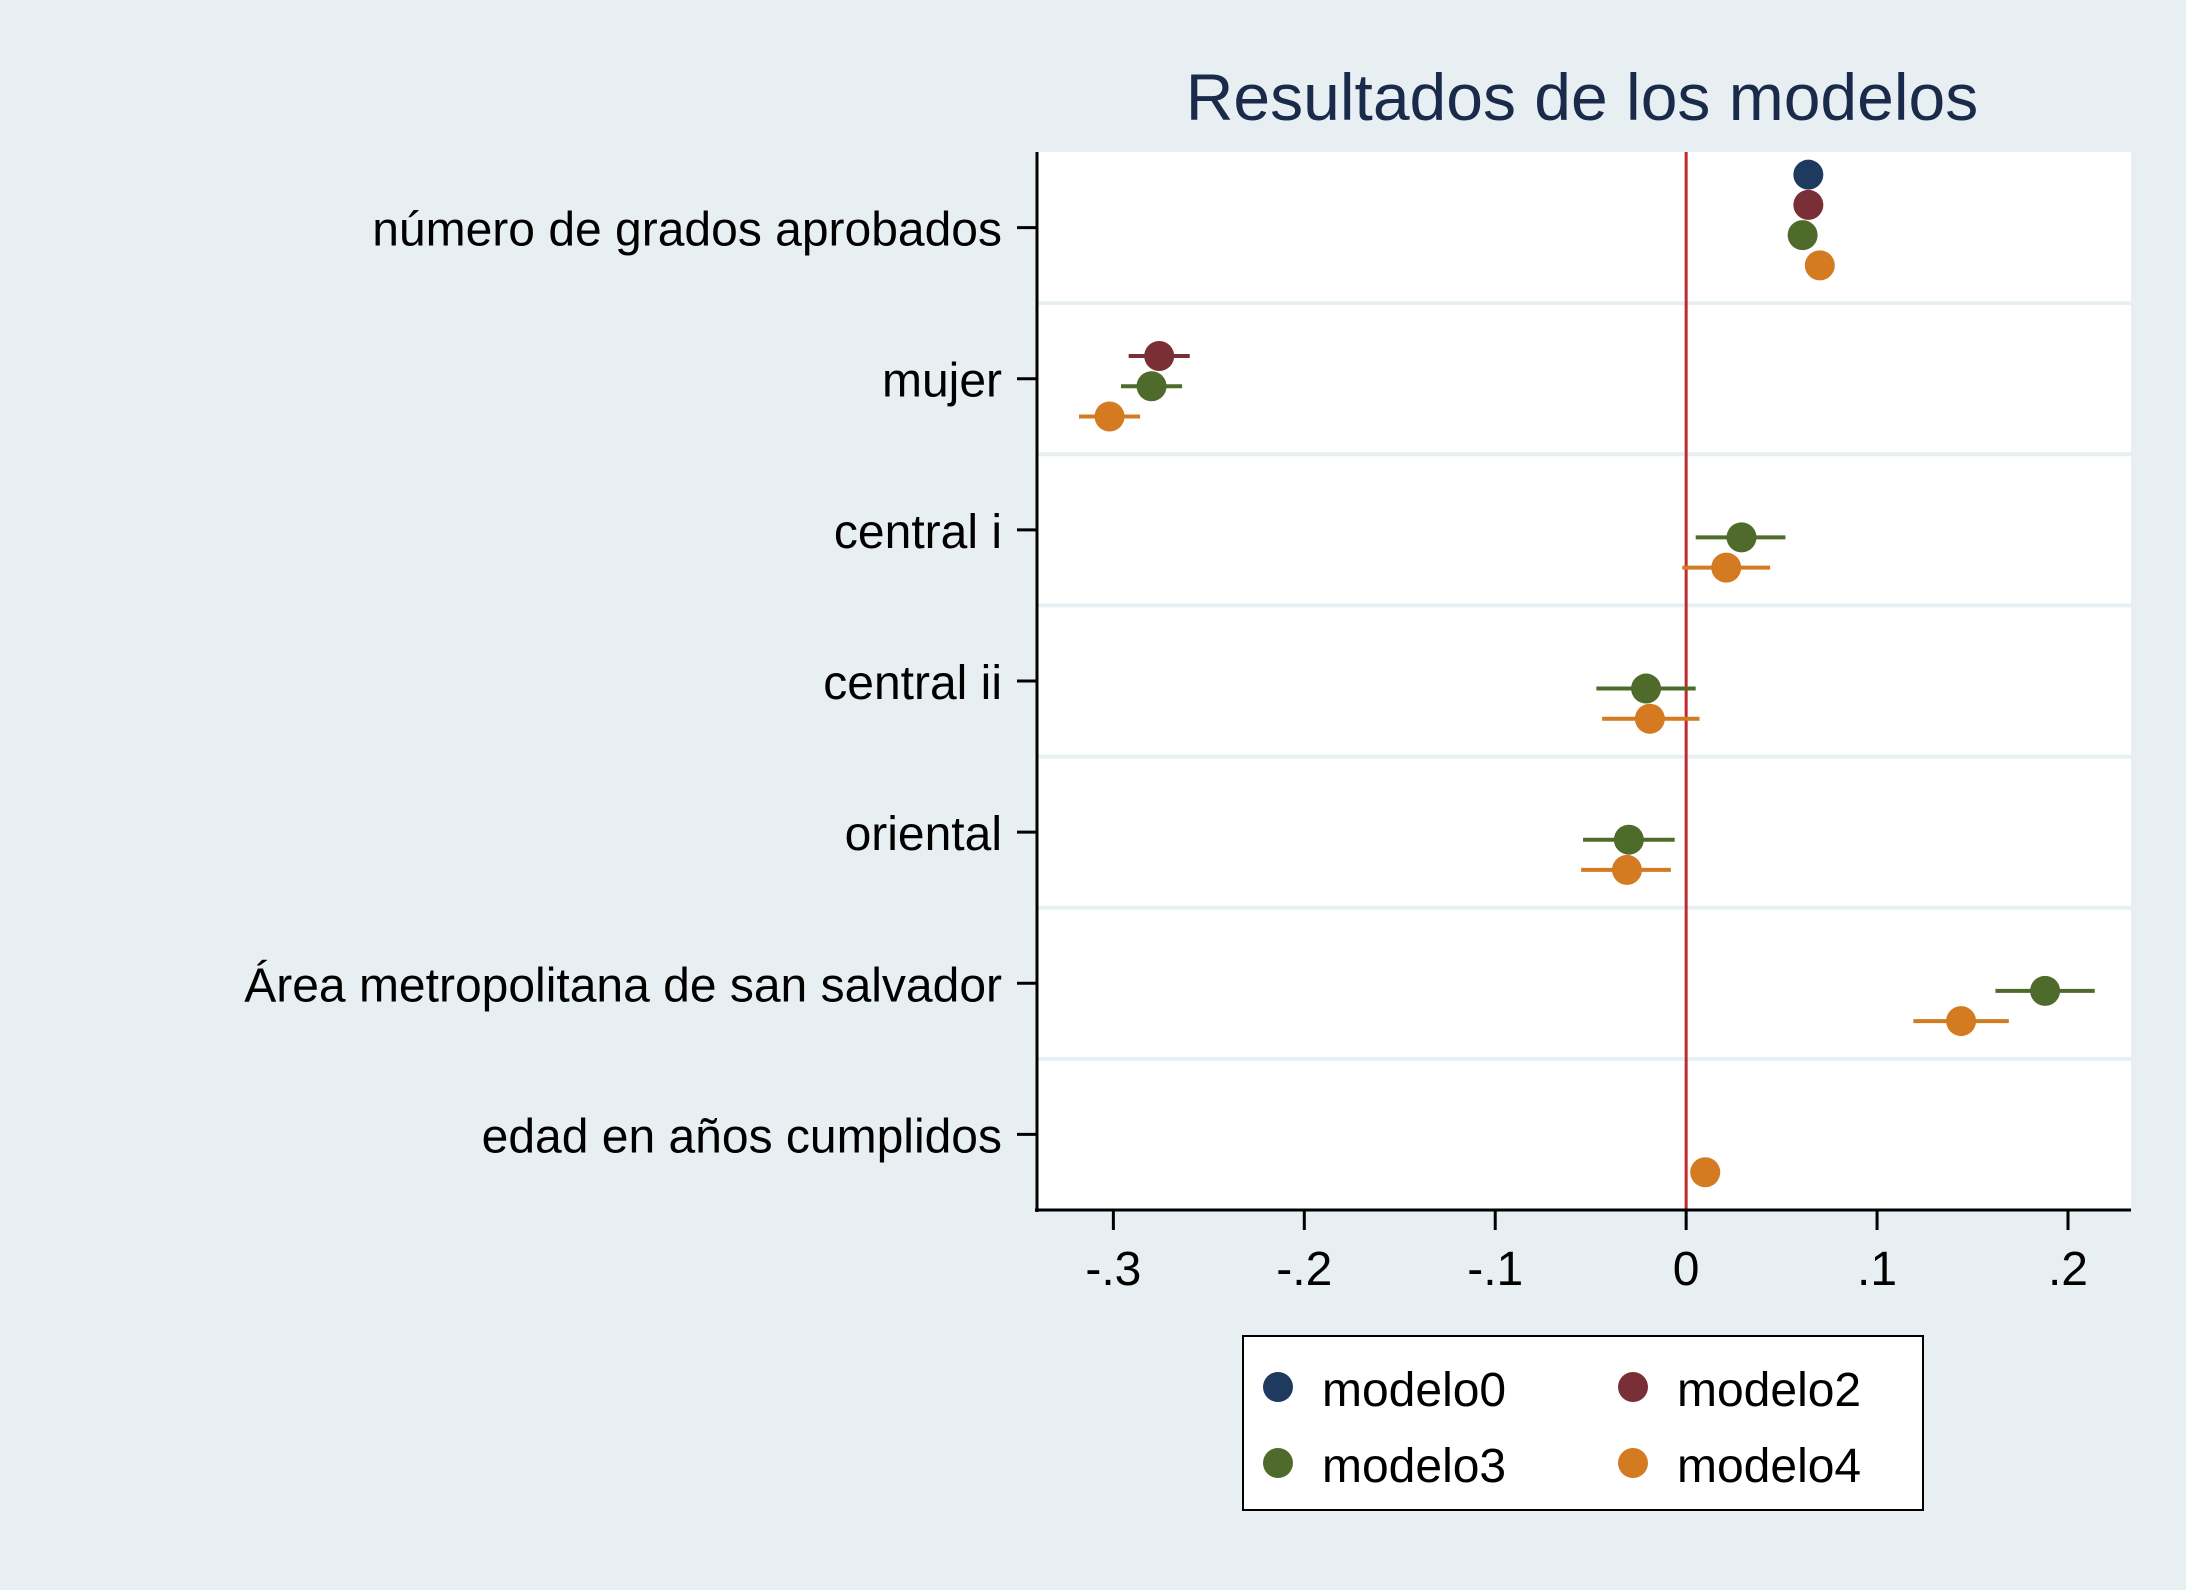  What do you see at coordinates (912, 683) in the screenshot?
I see `category-label: central ii` at bounding box center [912, 683].